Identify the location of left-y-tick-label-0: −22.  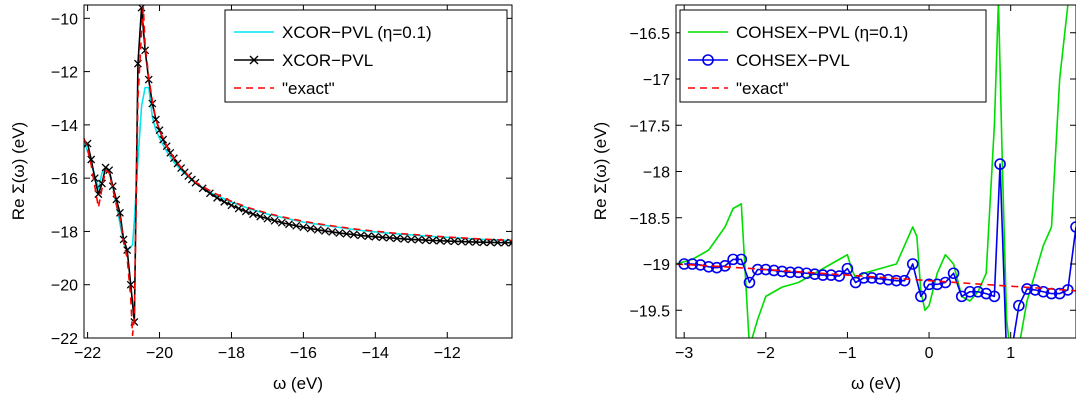
(64, 339).